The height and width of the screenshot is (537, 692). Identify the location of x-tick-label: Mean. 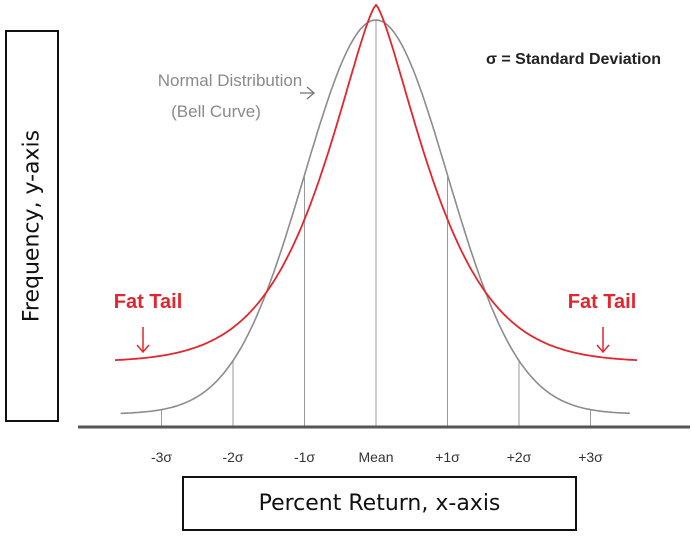
(375, 457).